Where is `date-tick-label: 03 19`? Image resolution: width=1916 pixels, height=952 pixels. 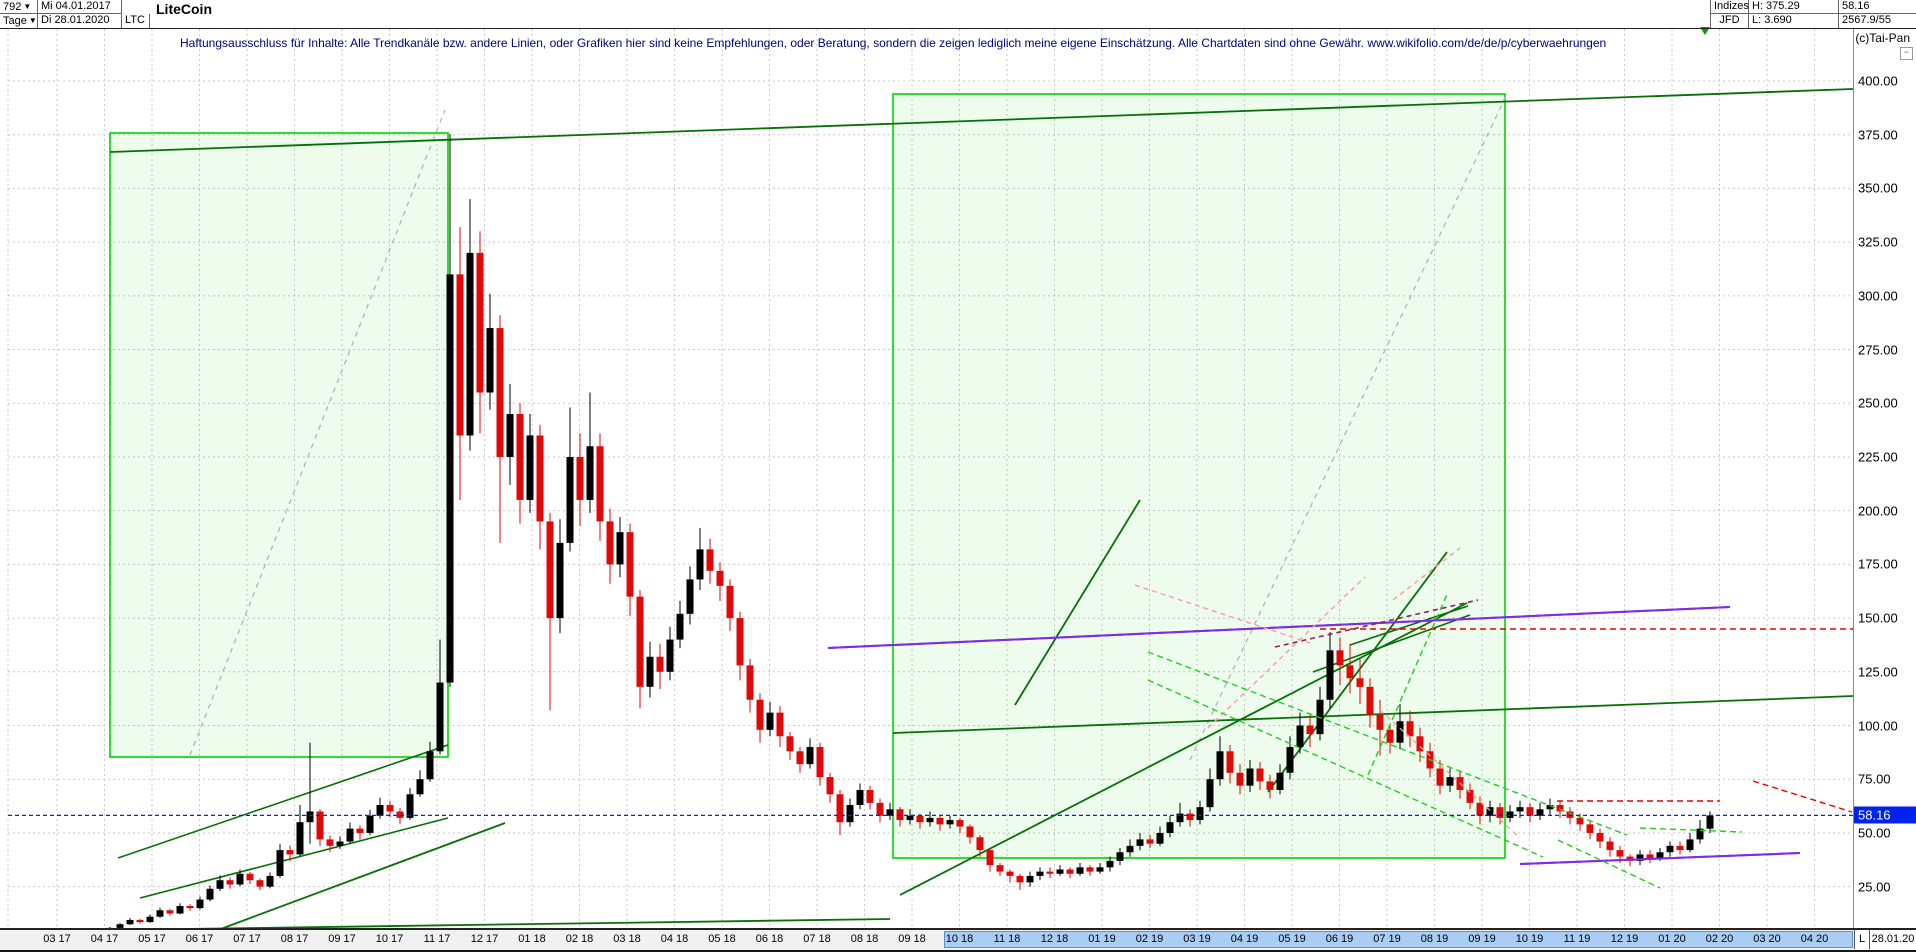 date-tick-label: 03 19 is located at coordinates (1197, 939).